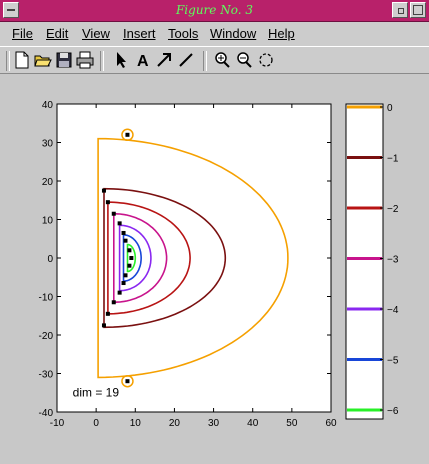 The height and width of the screenshot is (464, 429). Describe the element at coordinates (186, 60) in the screenshot. I see `insert-line-icon` at that location.